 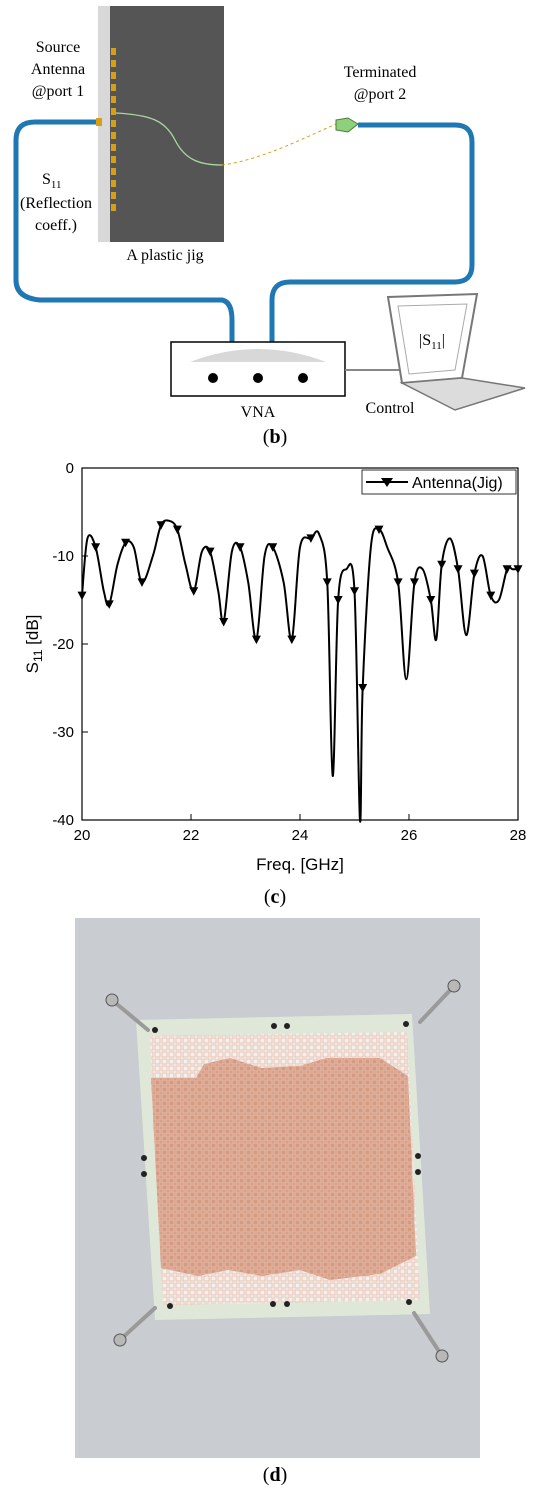 I want to click on s11-desc-line2: coeff.), so click(x=56, y=225).